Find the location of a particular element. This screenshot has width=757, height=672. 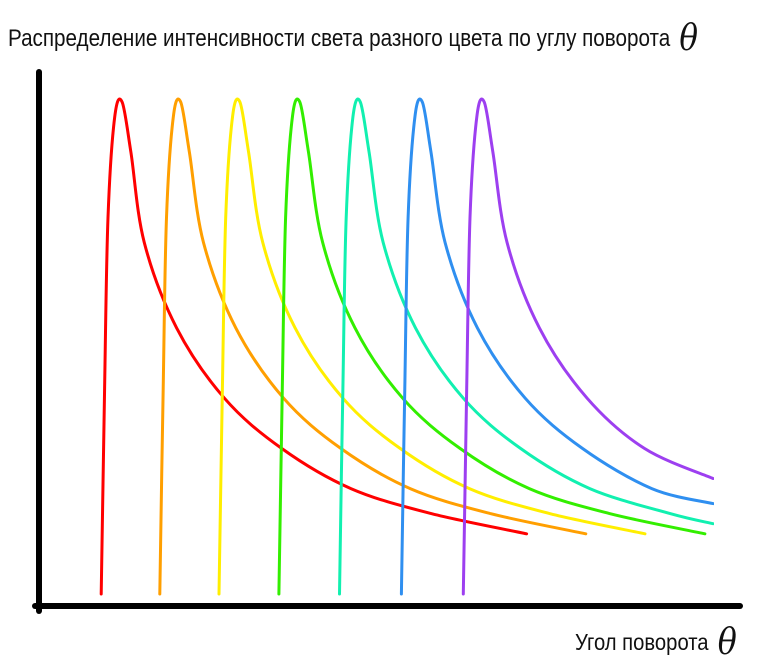

x-axis-label-text: Угол поворота is located at coordinates (642, 642).